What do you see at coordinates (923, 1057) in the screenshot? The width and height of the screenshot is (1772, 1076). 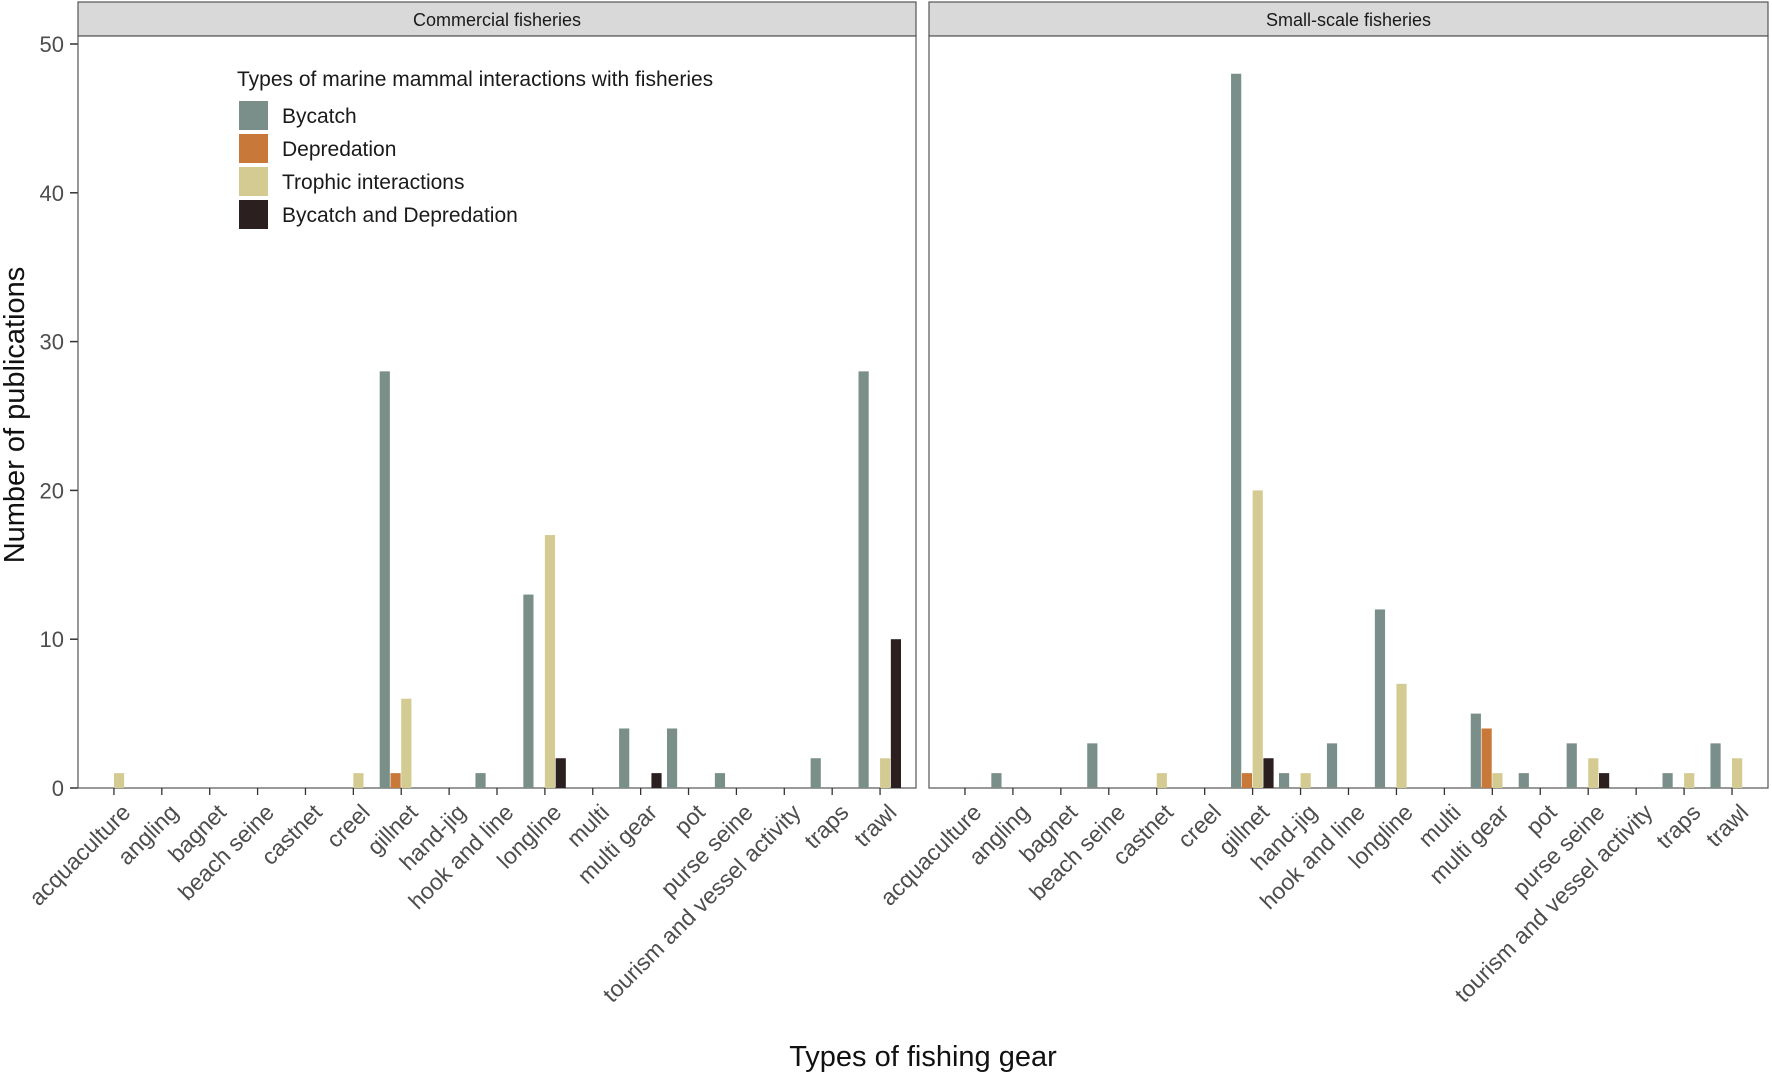 I see `x-axis-label: Types of fishing gear` at bounding box center [923, 1057].